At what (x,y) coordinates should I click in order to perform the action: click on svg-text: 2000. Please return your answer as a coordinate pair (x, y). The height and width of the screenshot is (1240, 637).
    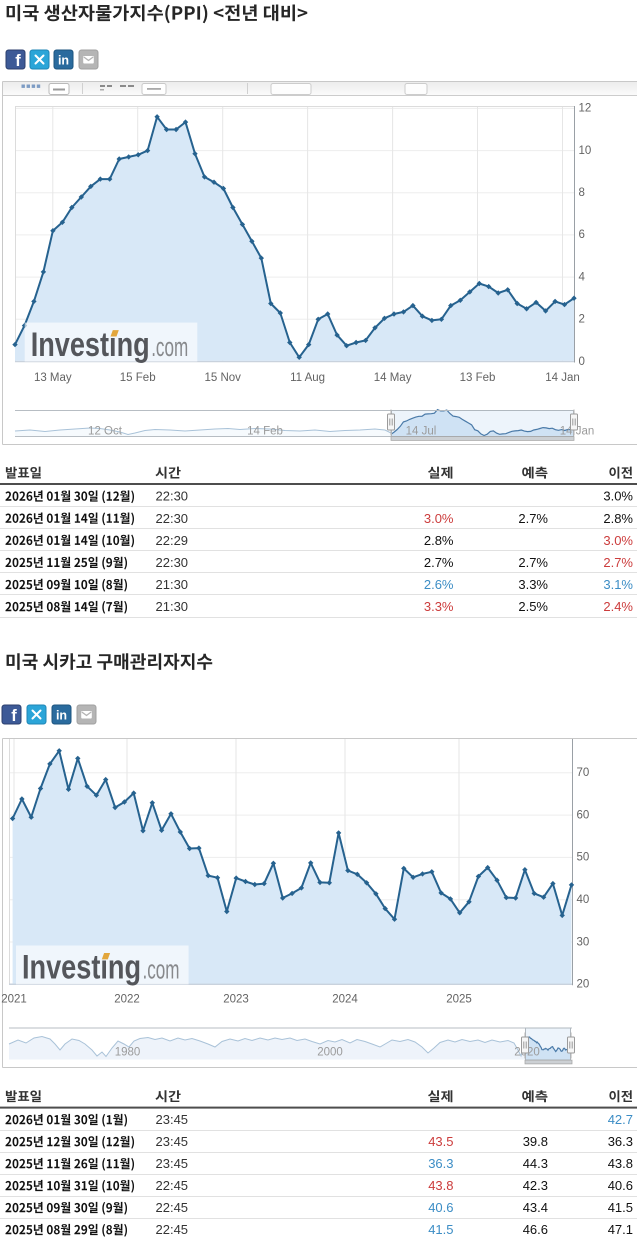
    Looking at the image, I should click on (330, 1053).